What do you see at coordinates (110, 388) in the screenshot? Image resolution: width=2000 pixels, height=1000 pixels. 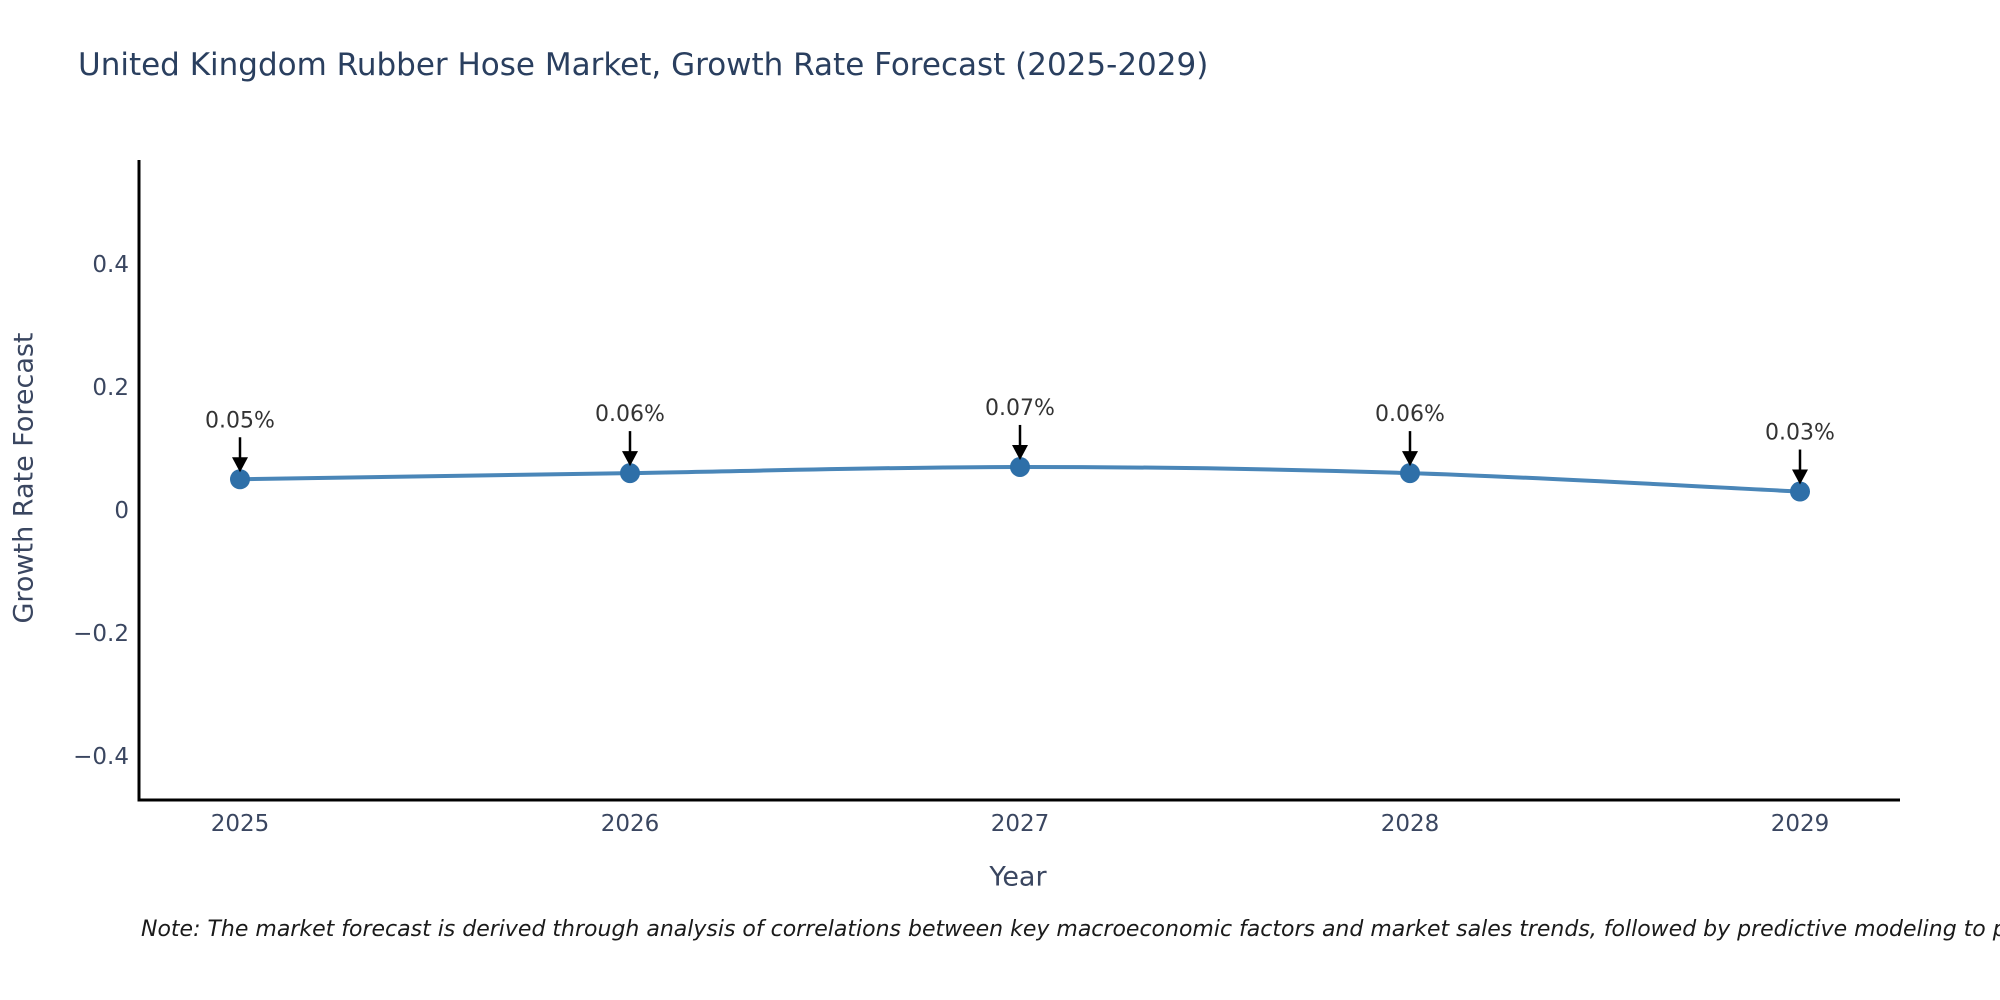 I see `y-tick-label: 0.2` at bounding box center [110, 388].